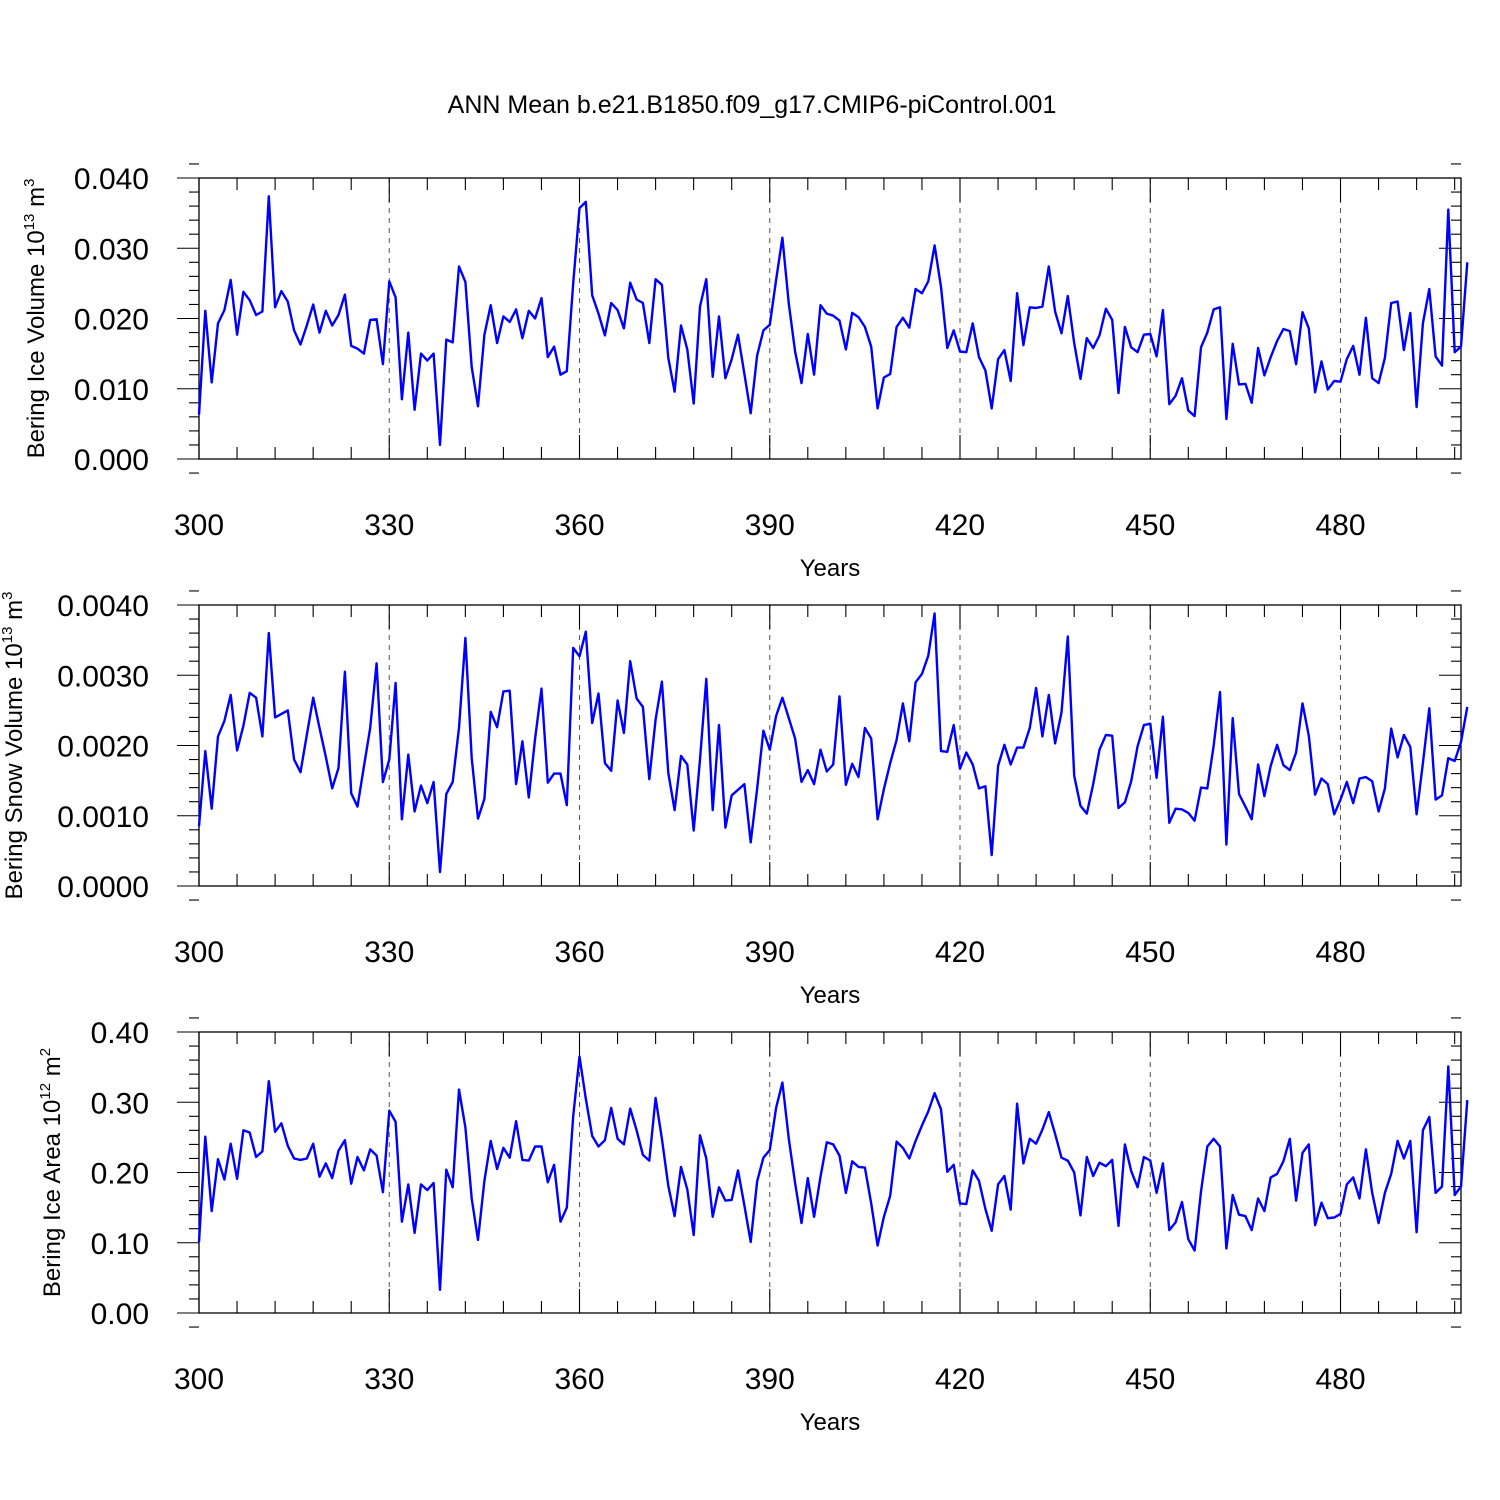 This screenshot has height=1500, width=1500. Describe the element at coordinates (52, 1198) in the screenshot. I see `y-axis-label-text: Bering Ice Area 10` at that location.